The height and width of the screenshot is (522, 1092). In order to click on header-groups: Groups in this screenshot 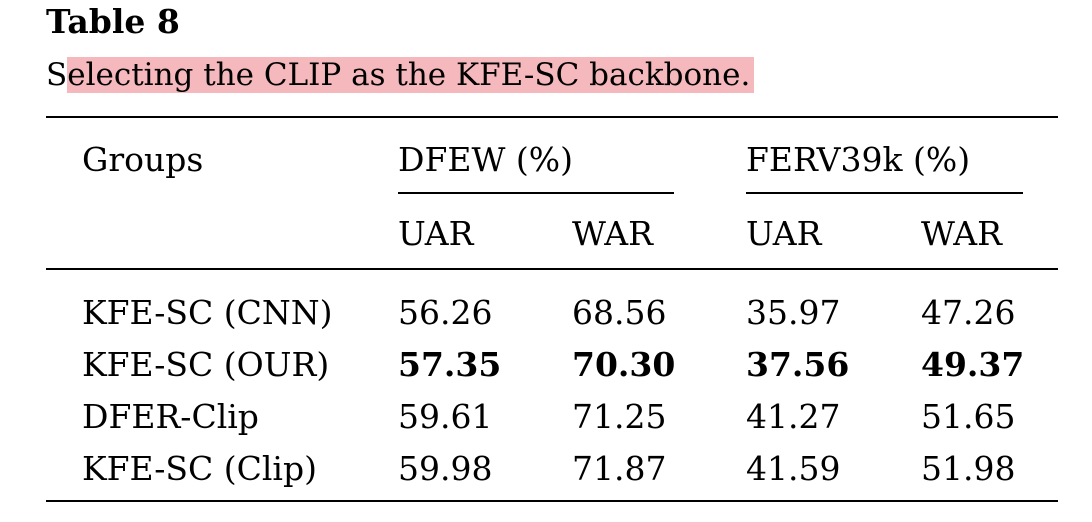, I will do `click(143, 159)`.